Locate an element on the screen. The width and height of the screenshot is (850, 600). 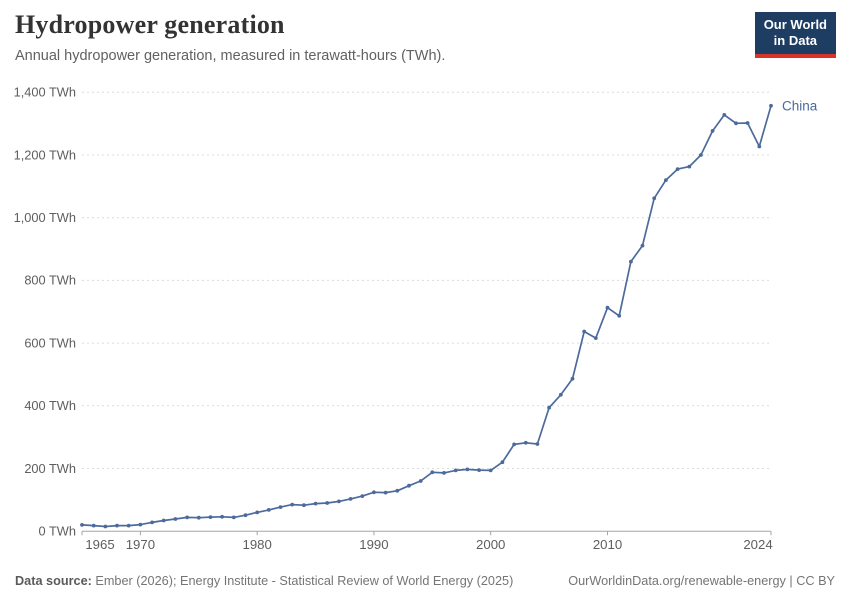
owid-logo-line2: in Data is located at coordinates (795, 41).